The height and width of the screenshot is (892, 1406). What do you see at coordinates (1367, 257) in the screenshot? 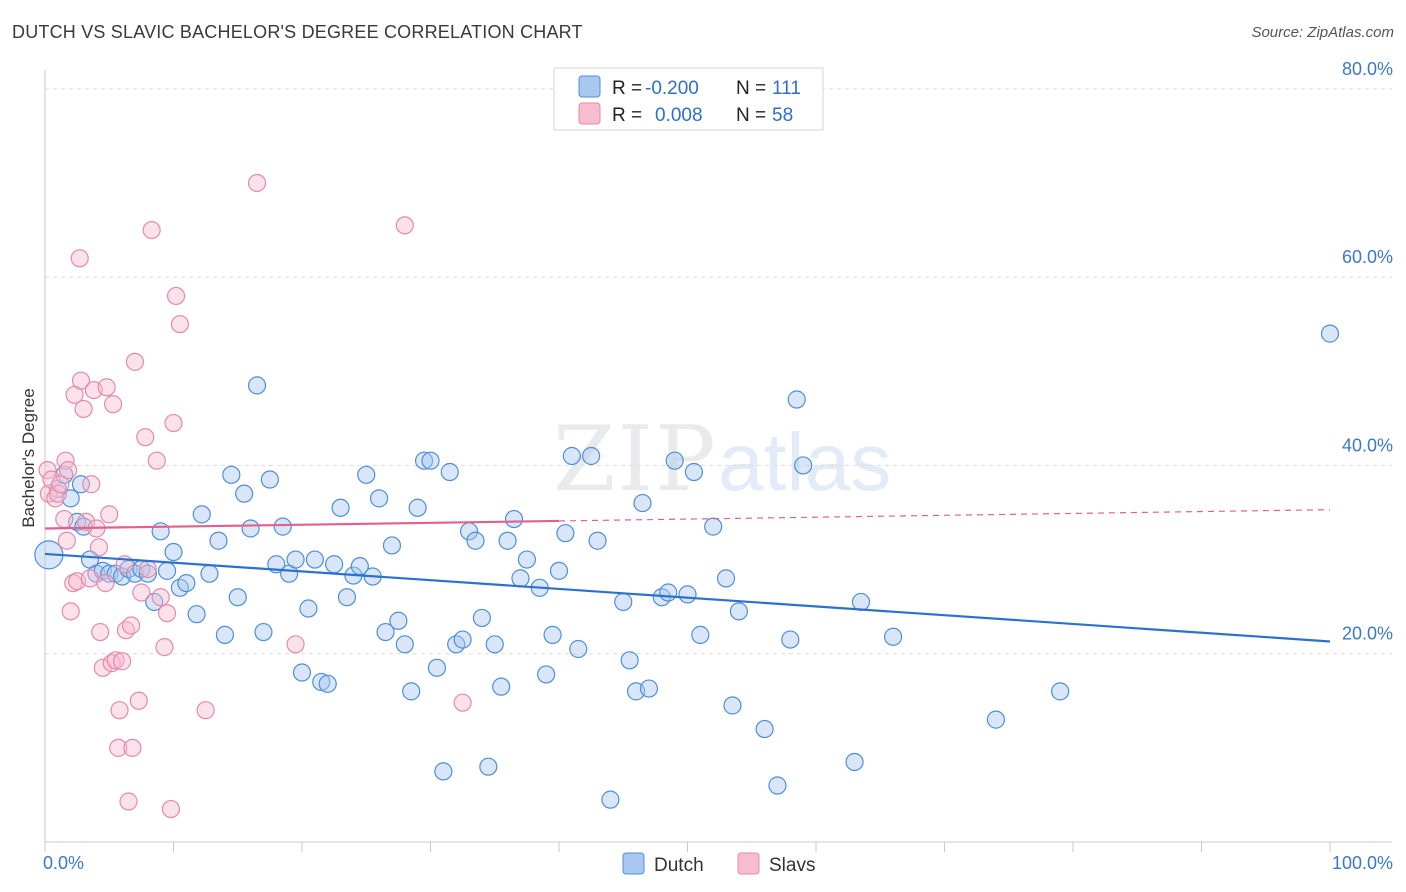
I see `y-tick-label: 60.0%` at bounding box center [1367, 257].